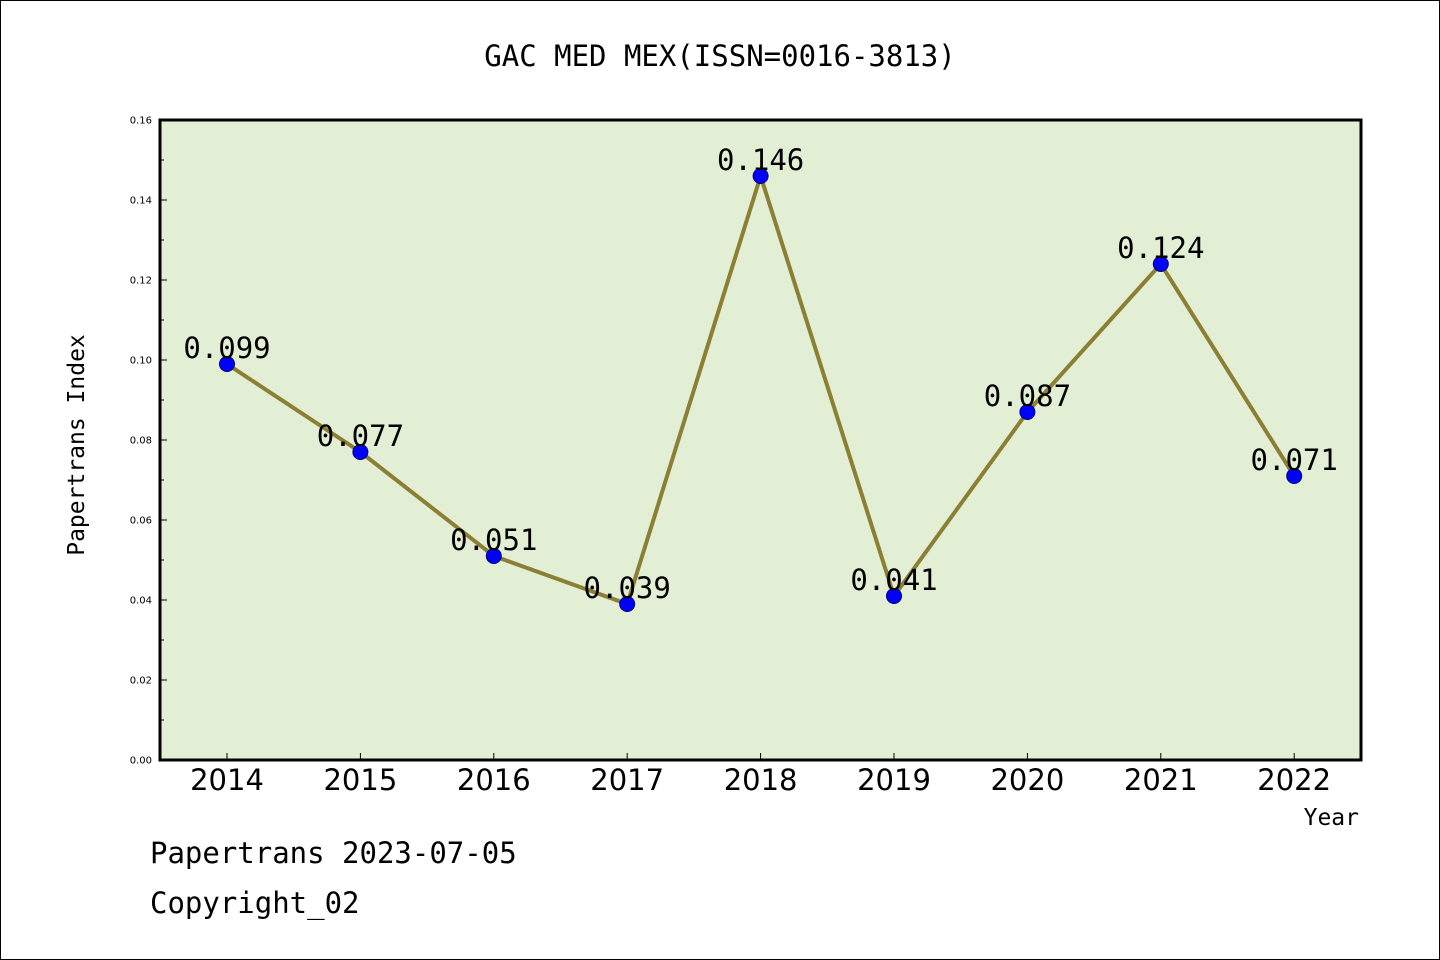 The height and width of the screenshot is (960, 1440). I want to click on y-tick-label: 0.10, so click(141, 361).